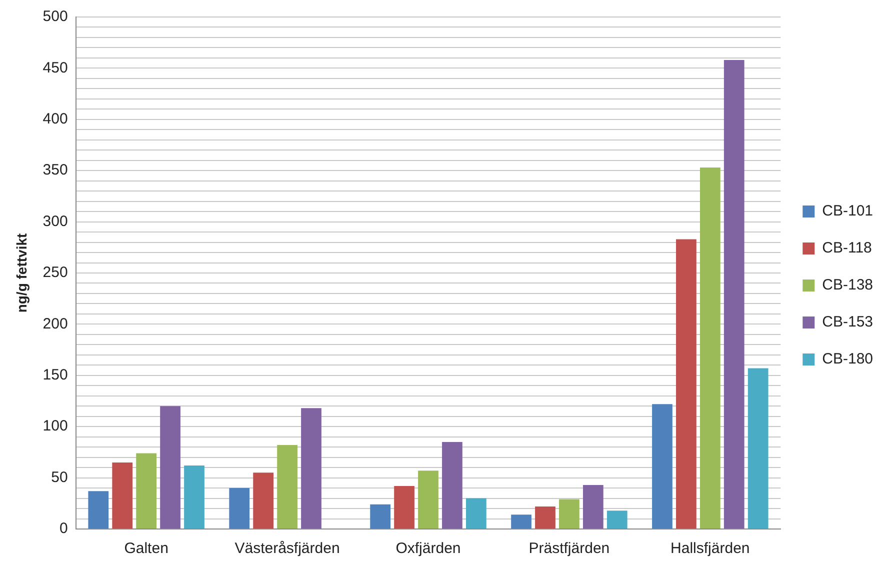 The width and height of the screenshot is (893, 566). I want to click on legend-label: CB-180, so click(847, 359).